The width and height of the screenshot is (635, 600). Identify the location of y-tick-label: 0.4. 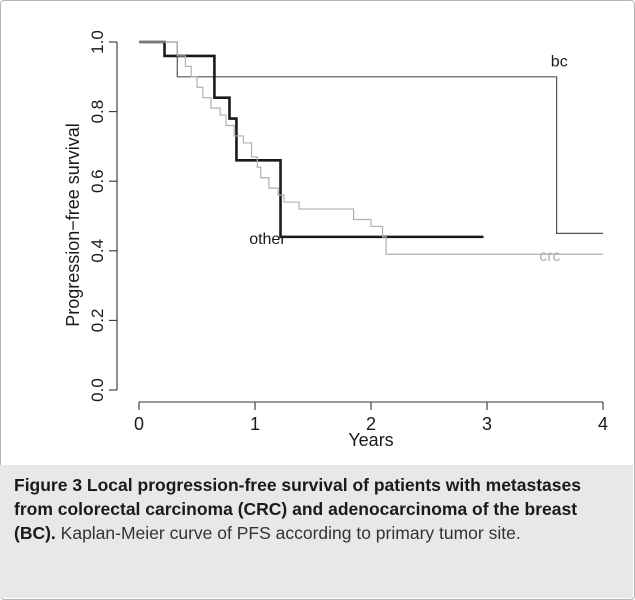
(97, 251).